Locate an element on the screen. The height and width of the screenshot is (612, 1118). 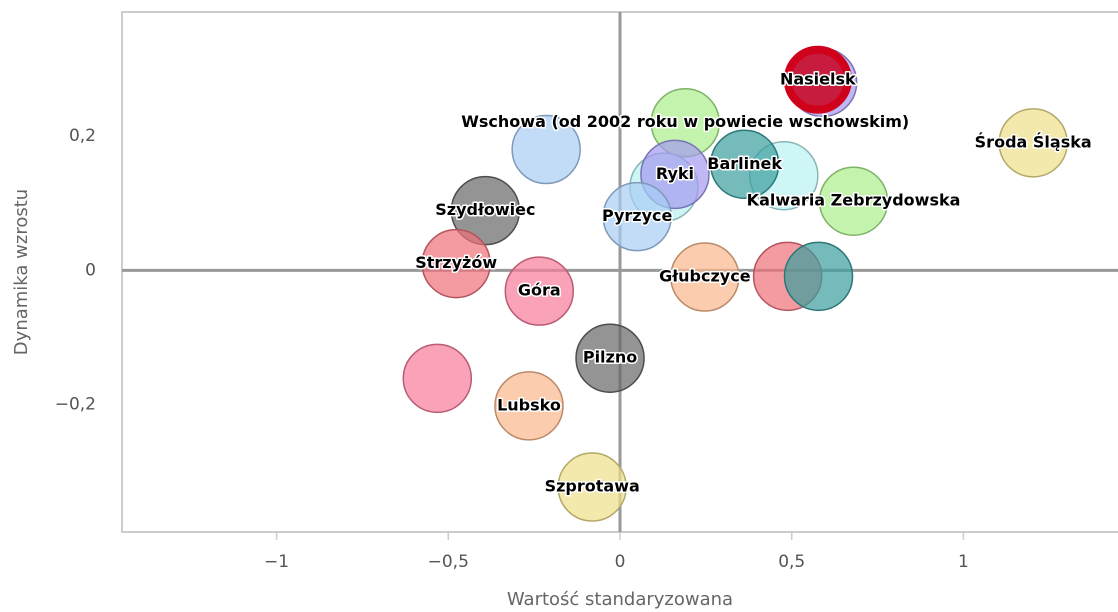
point-label: Kalwaria Zebrzydowska is located at coordinates (854, 200).